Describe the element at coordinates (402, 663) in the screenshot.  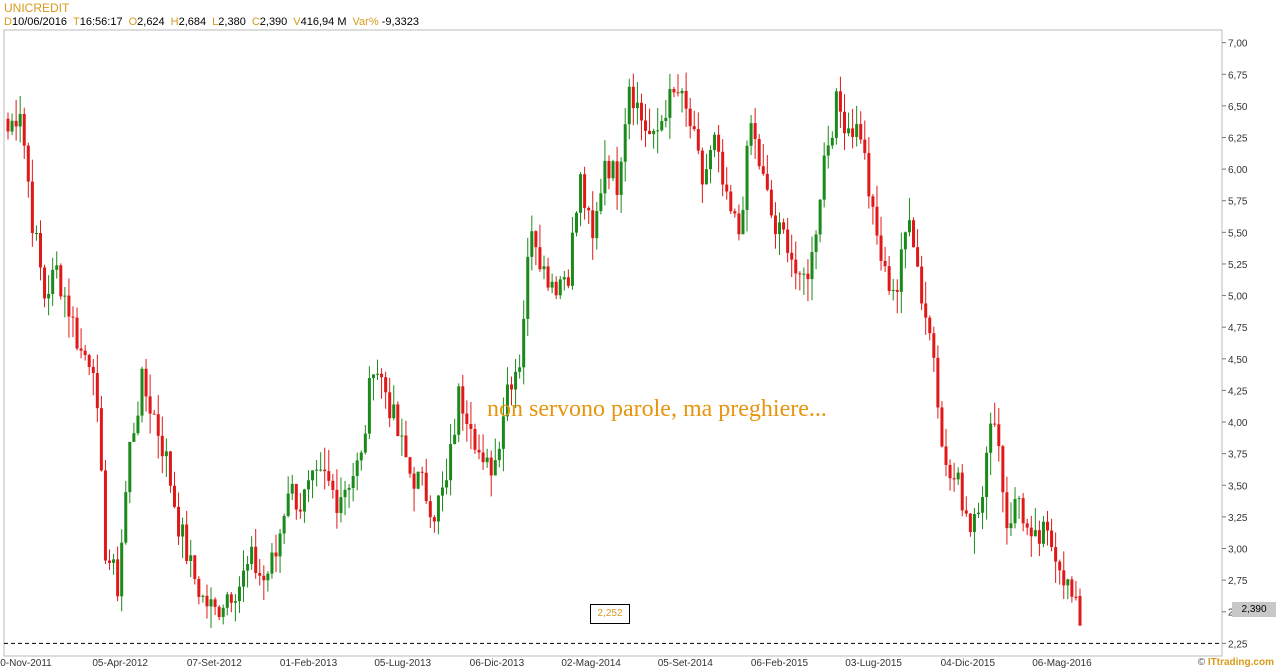
I see `x-tick-label: 05-Lug-2013` at that location.